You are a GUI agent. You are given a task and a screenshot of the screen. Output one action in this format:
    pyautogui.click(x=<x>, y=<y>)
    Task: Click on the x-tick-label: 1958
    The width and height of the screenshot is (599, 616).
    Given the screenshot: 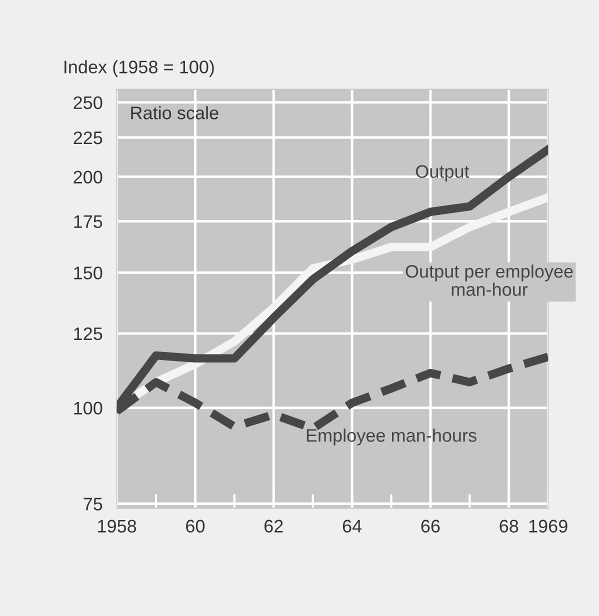 What is the action you would take?
    pyautogui.click(x=117, y=526)
    